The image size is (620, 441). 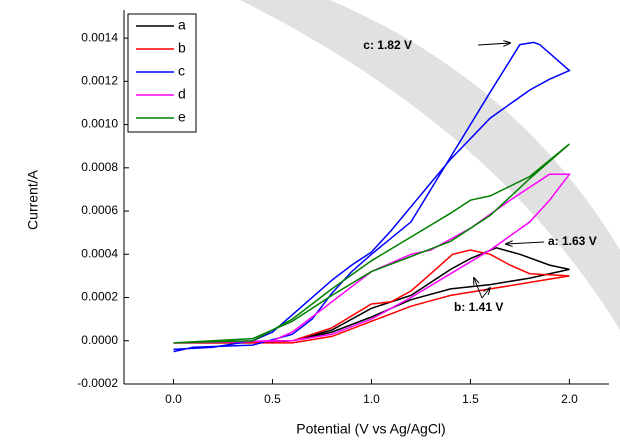 I want to click on annotation: c: 1.82 V, so click(x=387, y=45).